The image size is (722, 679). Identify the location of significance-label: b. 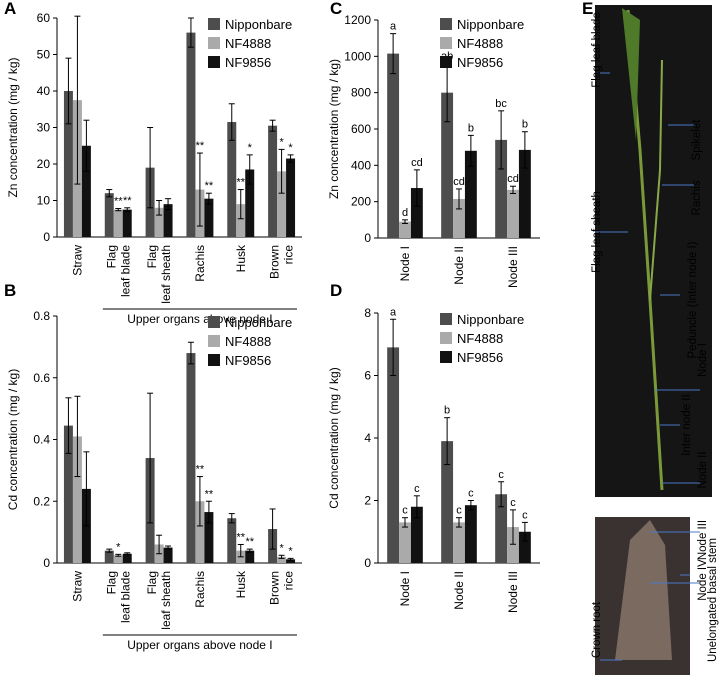
(525, 125).